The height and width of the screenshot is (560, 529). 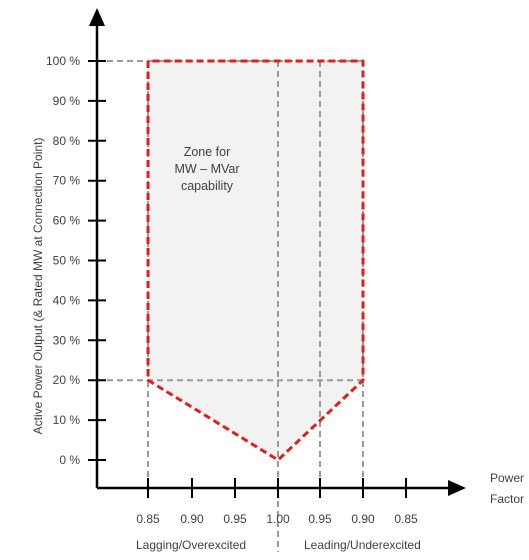 I want to click on y-tick-label: 40 %, so click(x=67, y=300).